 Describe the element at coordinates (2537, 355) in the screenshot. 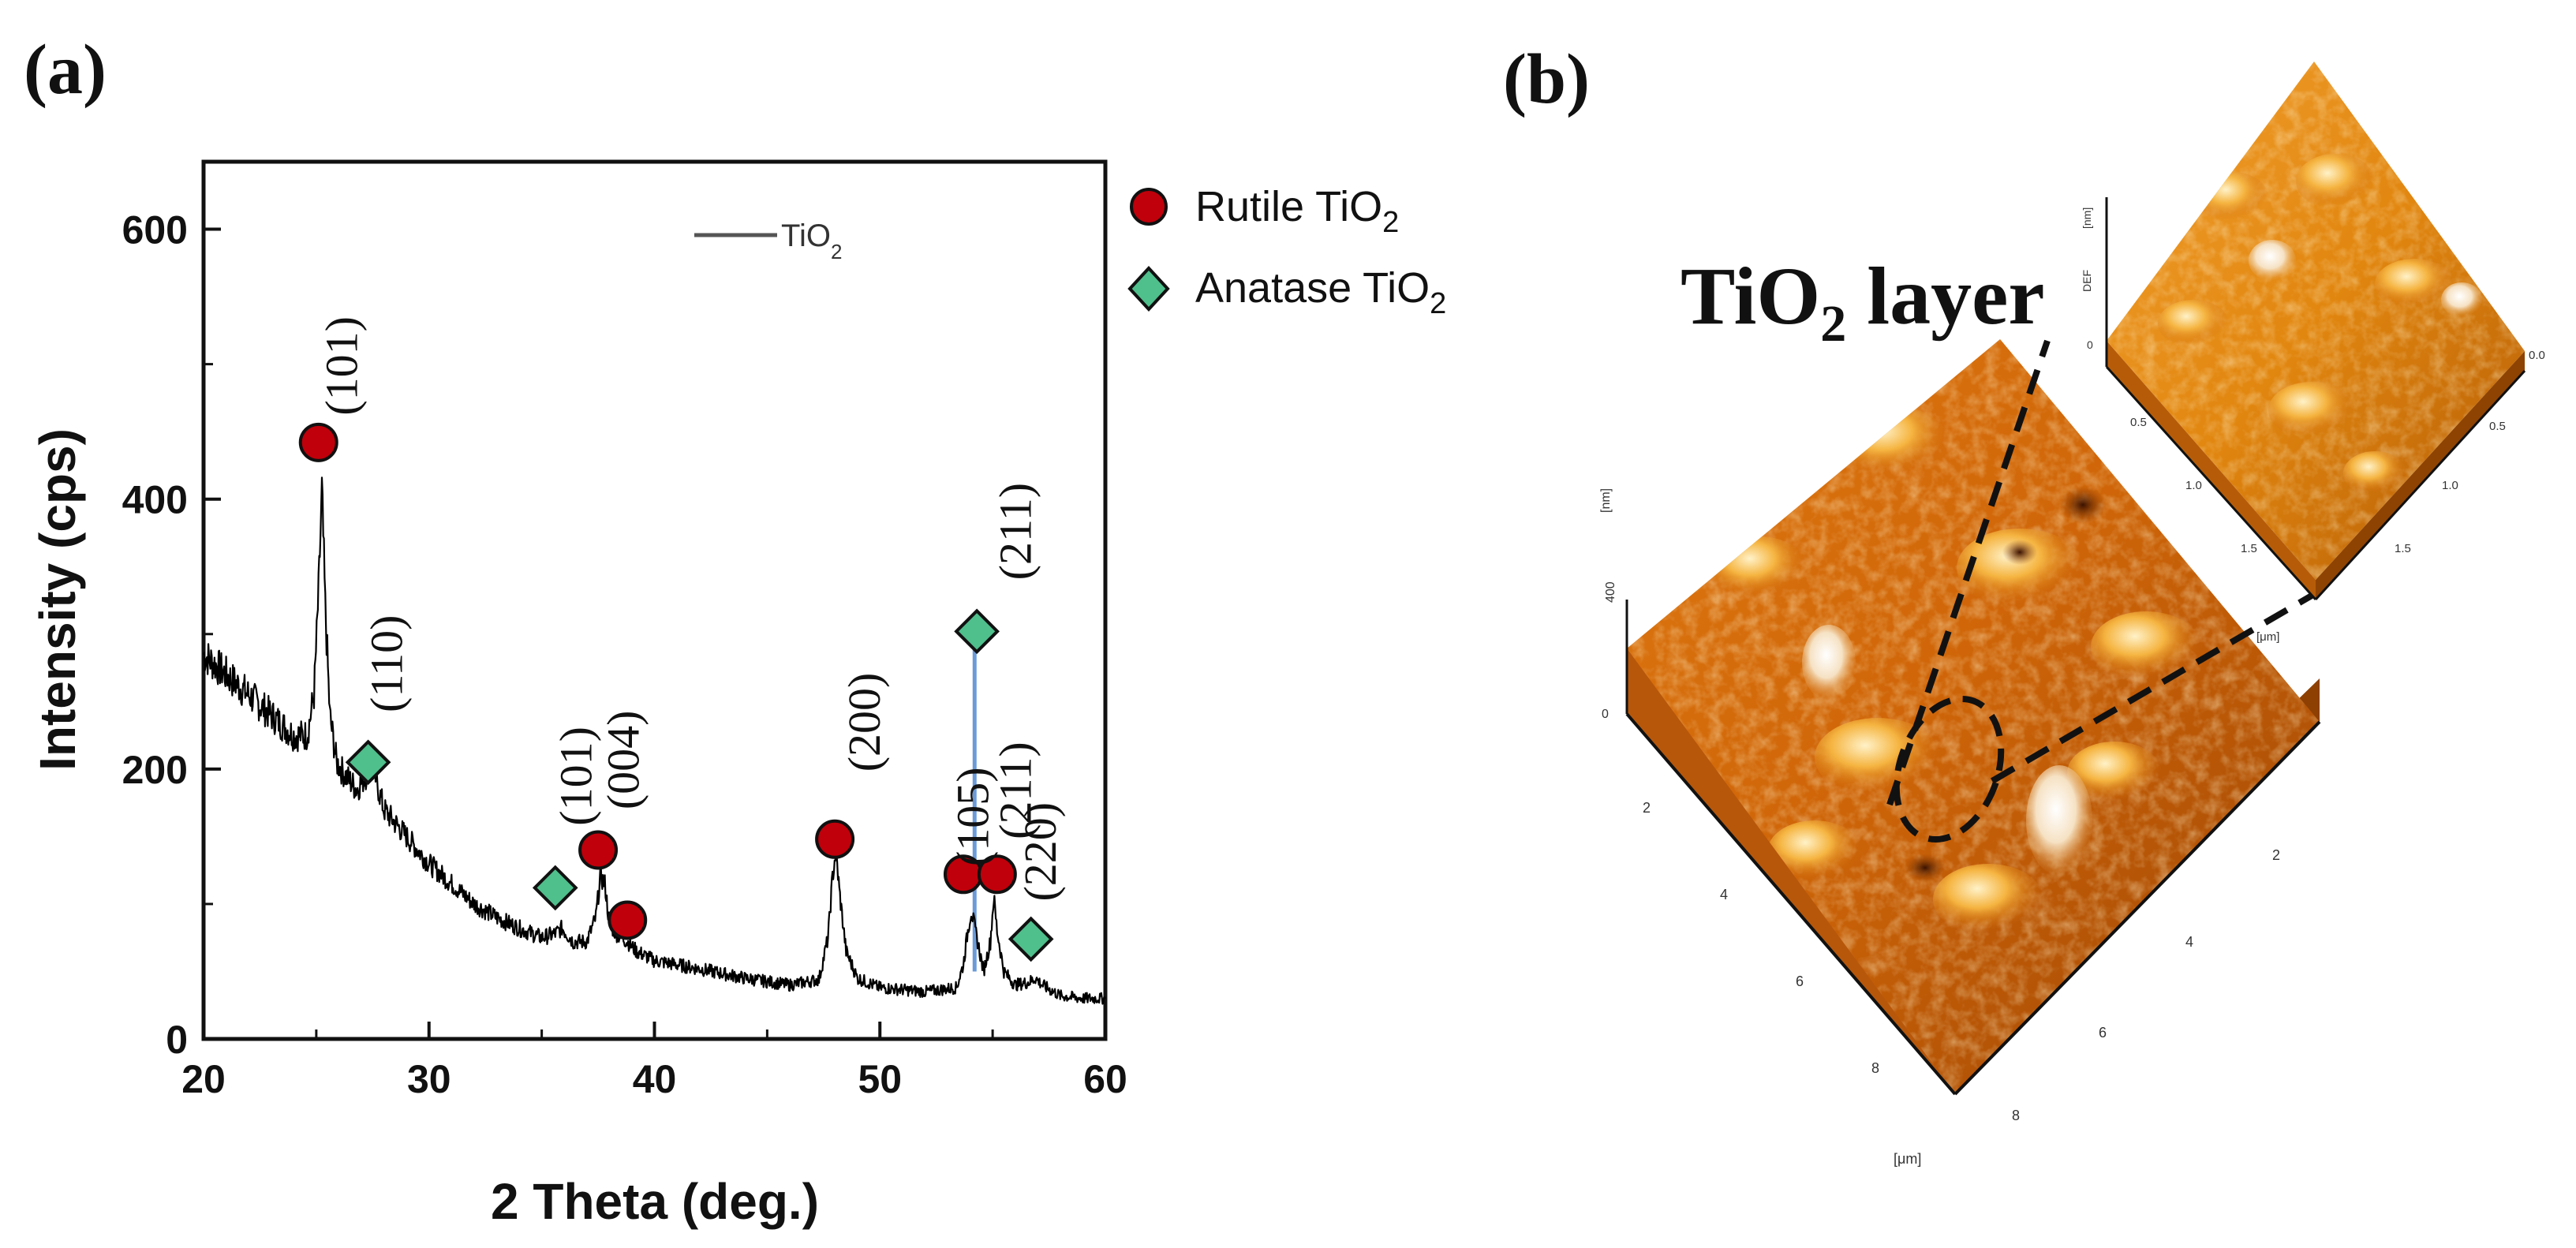

I see `afm-inset-tick: 0.0` at that location.